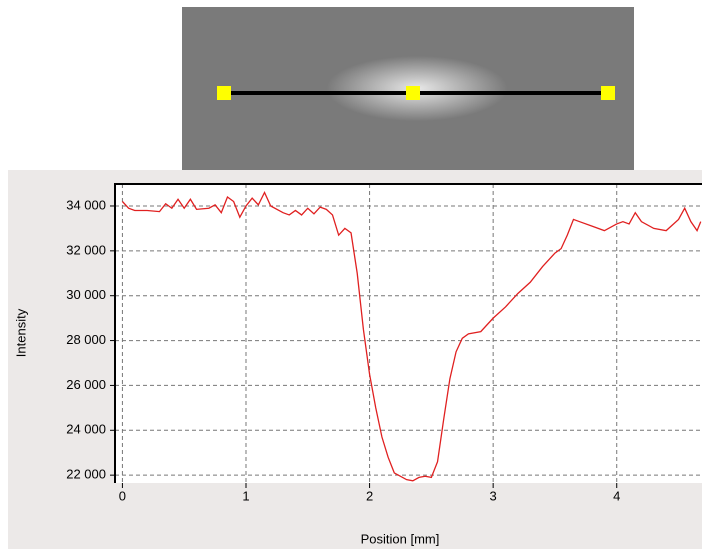 Image resolution: width=702 pixels, height=549 pixels. What do you see at coordinates (400, 538) in the screenshot?
I see `x-axis-label: Position [mm]` at bounding box center [400, 538].